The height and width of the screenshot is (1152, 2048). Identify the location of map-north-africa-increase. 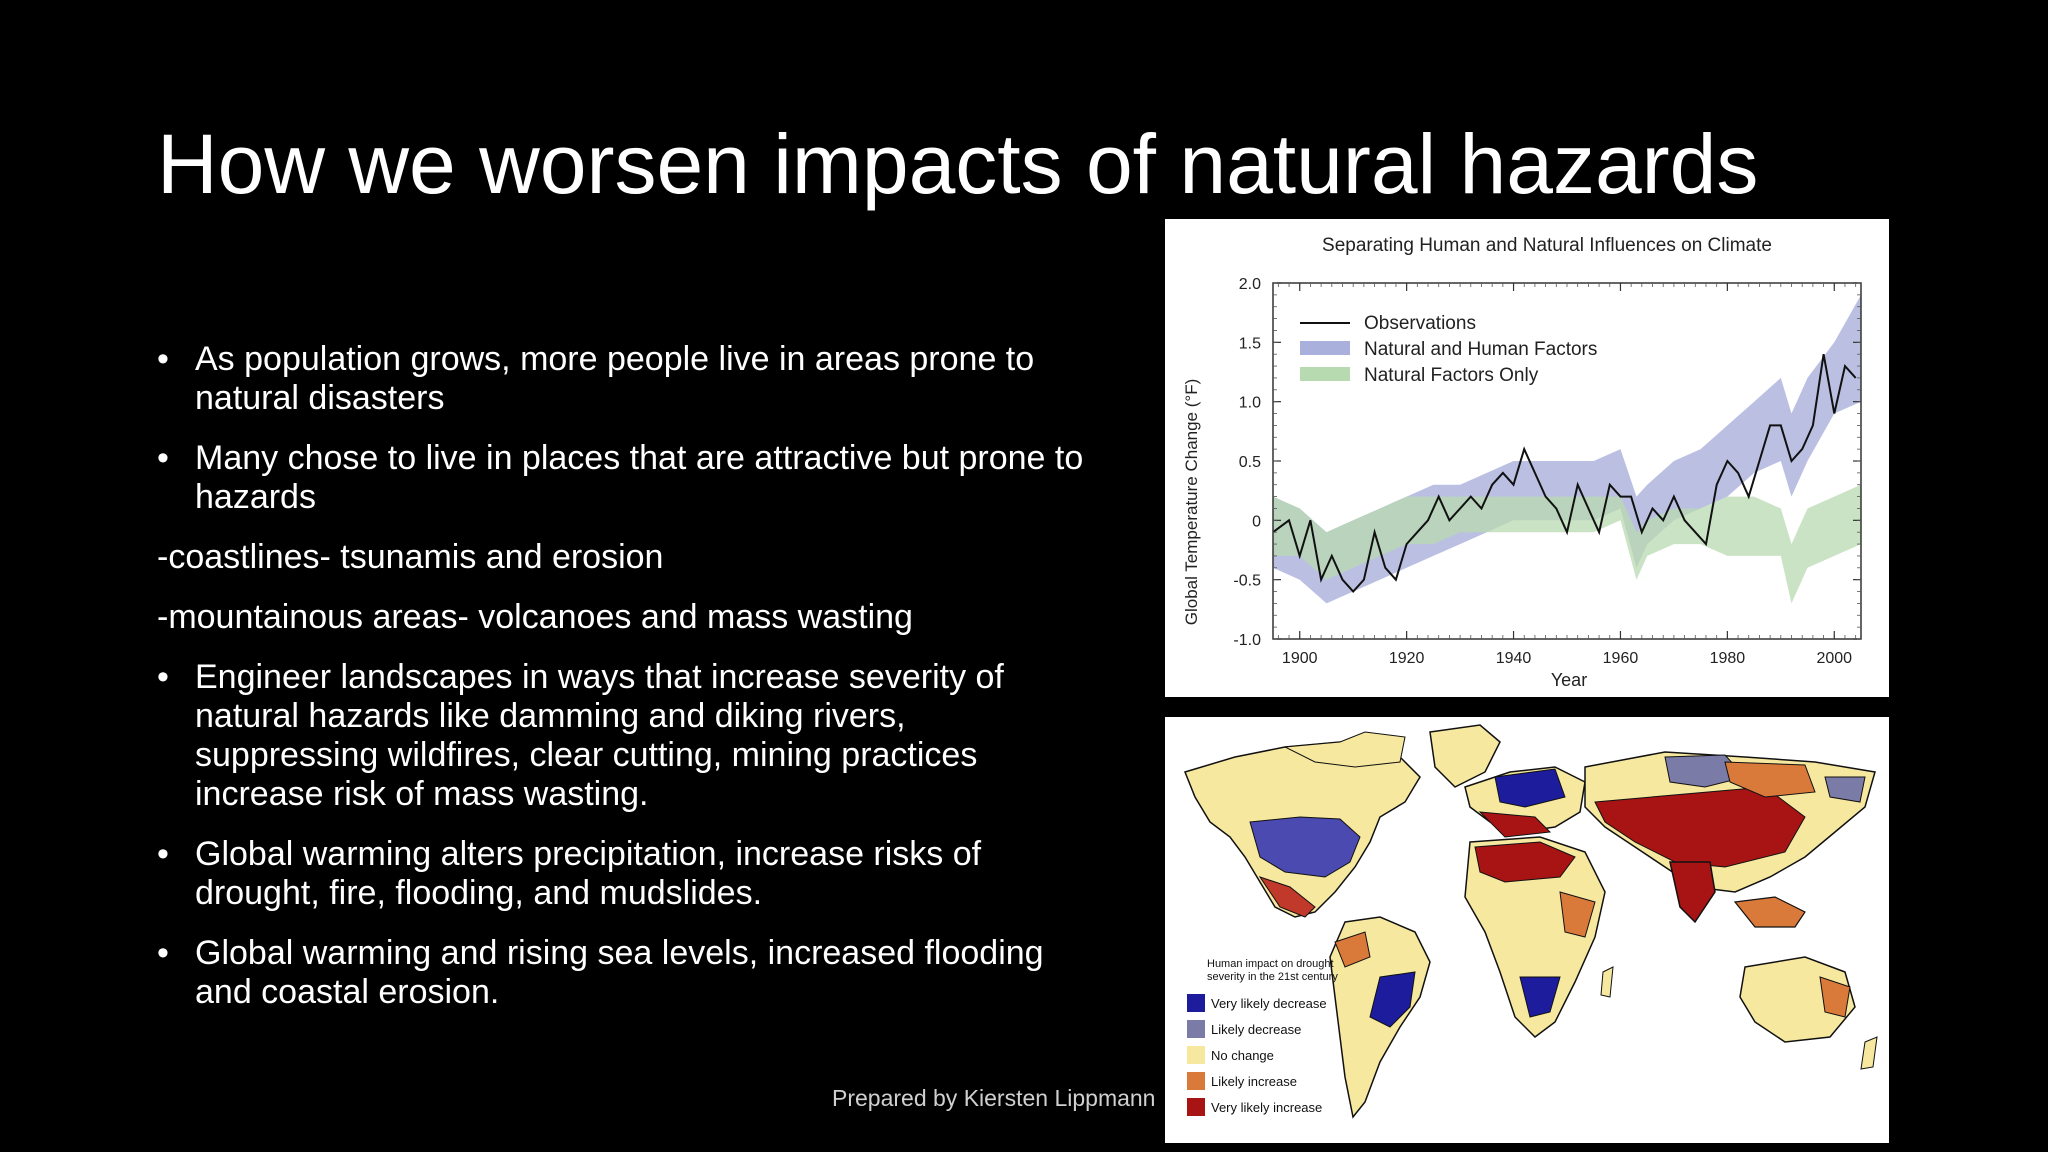
(1525, 862).